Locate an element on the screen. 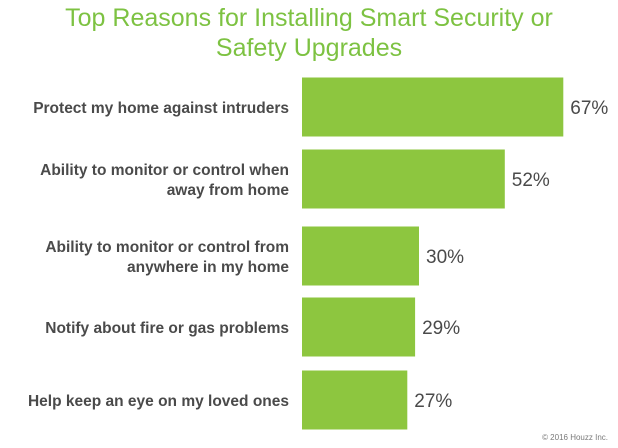 The height and width of the screenshot is (448, 618). category-label: anywhere in my home is located at coordinates (208, 267).